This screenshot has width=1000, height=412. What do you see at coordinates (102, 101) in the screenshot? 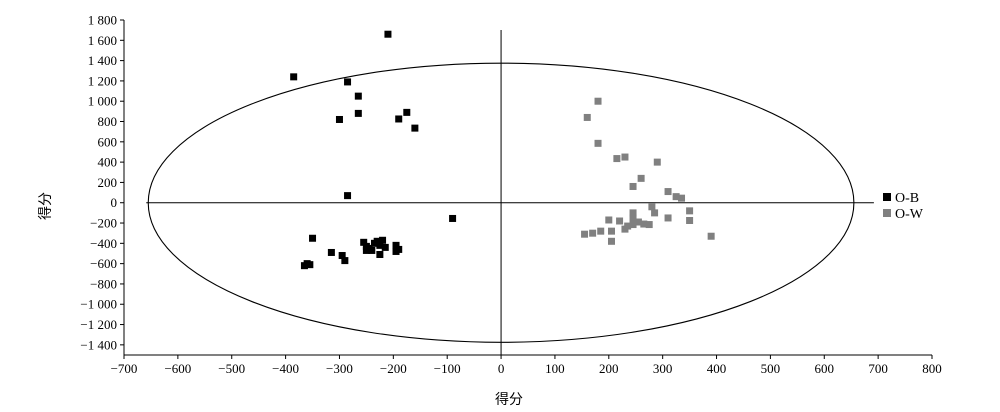
I see `y-tick-label: 1 000` at bounding box center [102, 101].